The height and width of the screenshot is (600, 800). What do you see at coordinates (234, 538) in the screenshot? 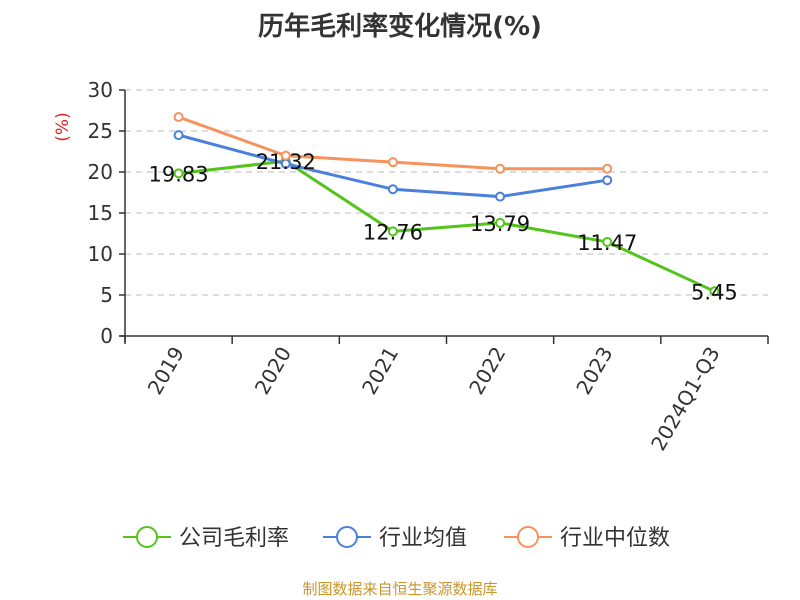
I see `legend-label: 公司毛利率` at bounding box center [234, 538].